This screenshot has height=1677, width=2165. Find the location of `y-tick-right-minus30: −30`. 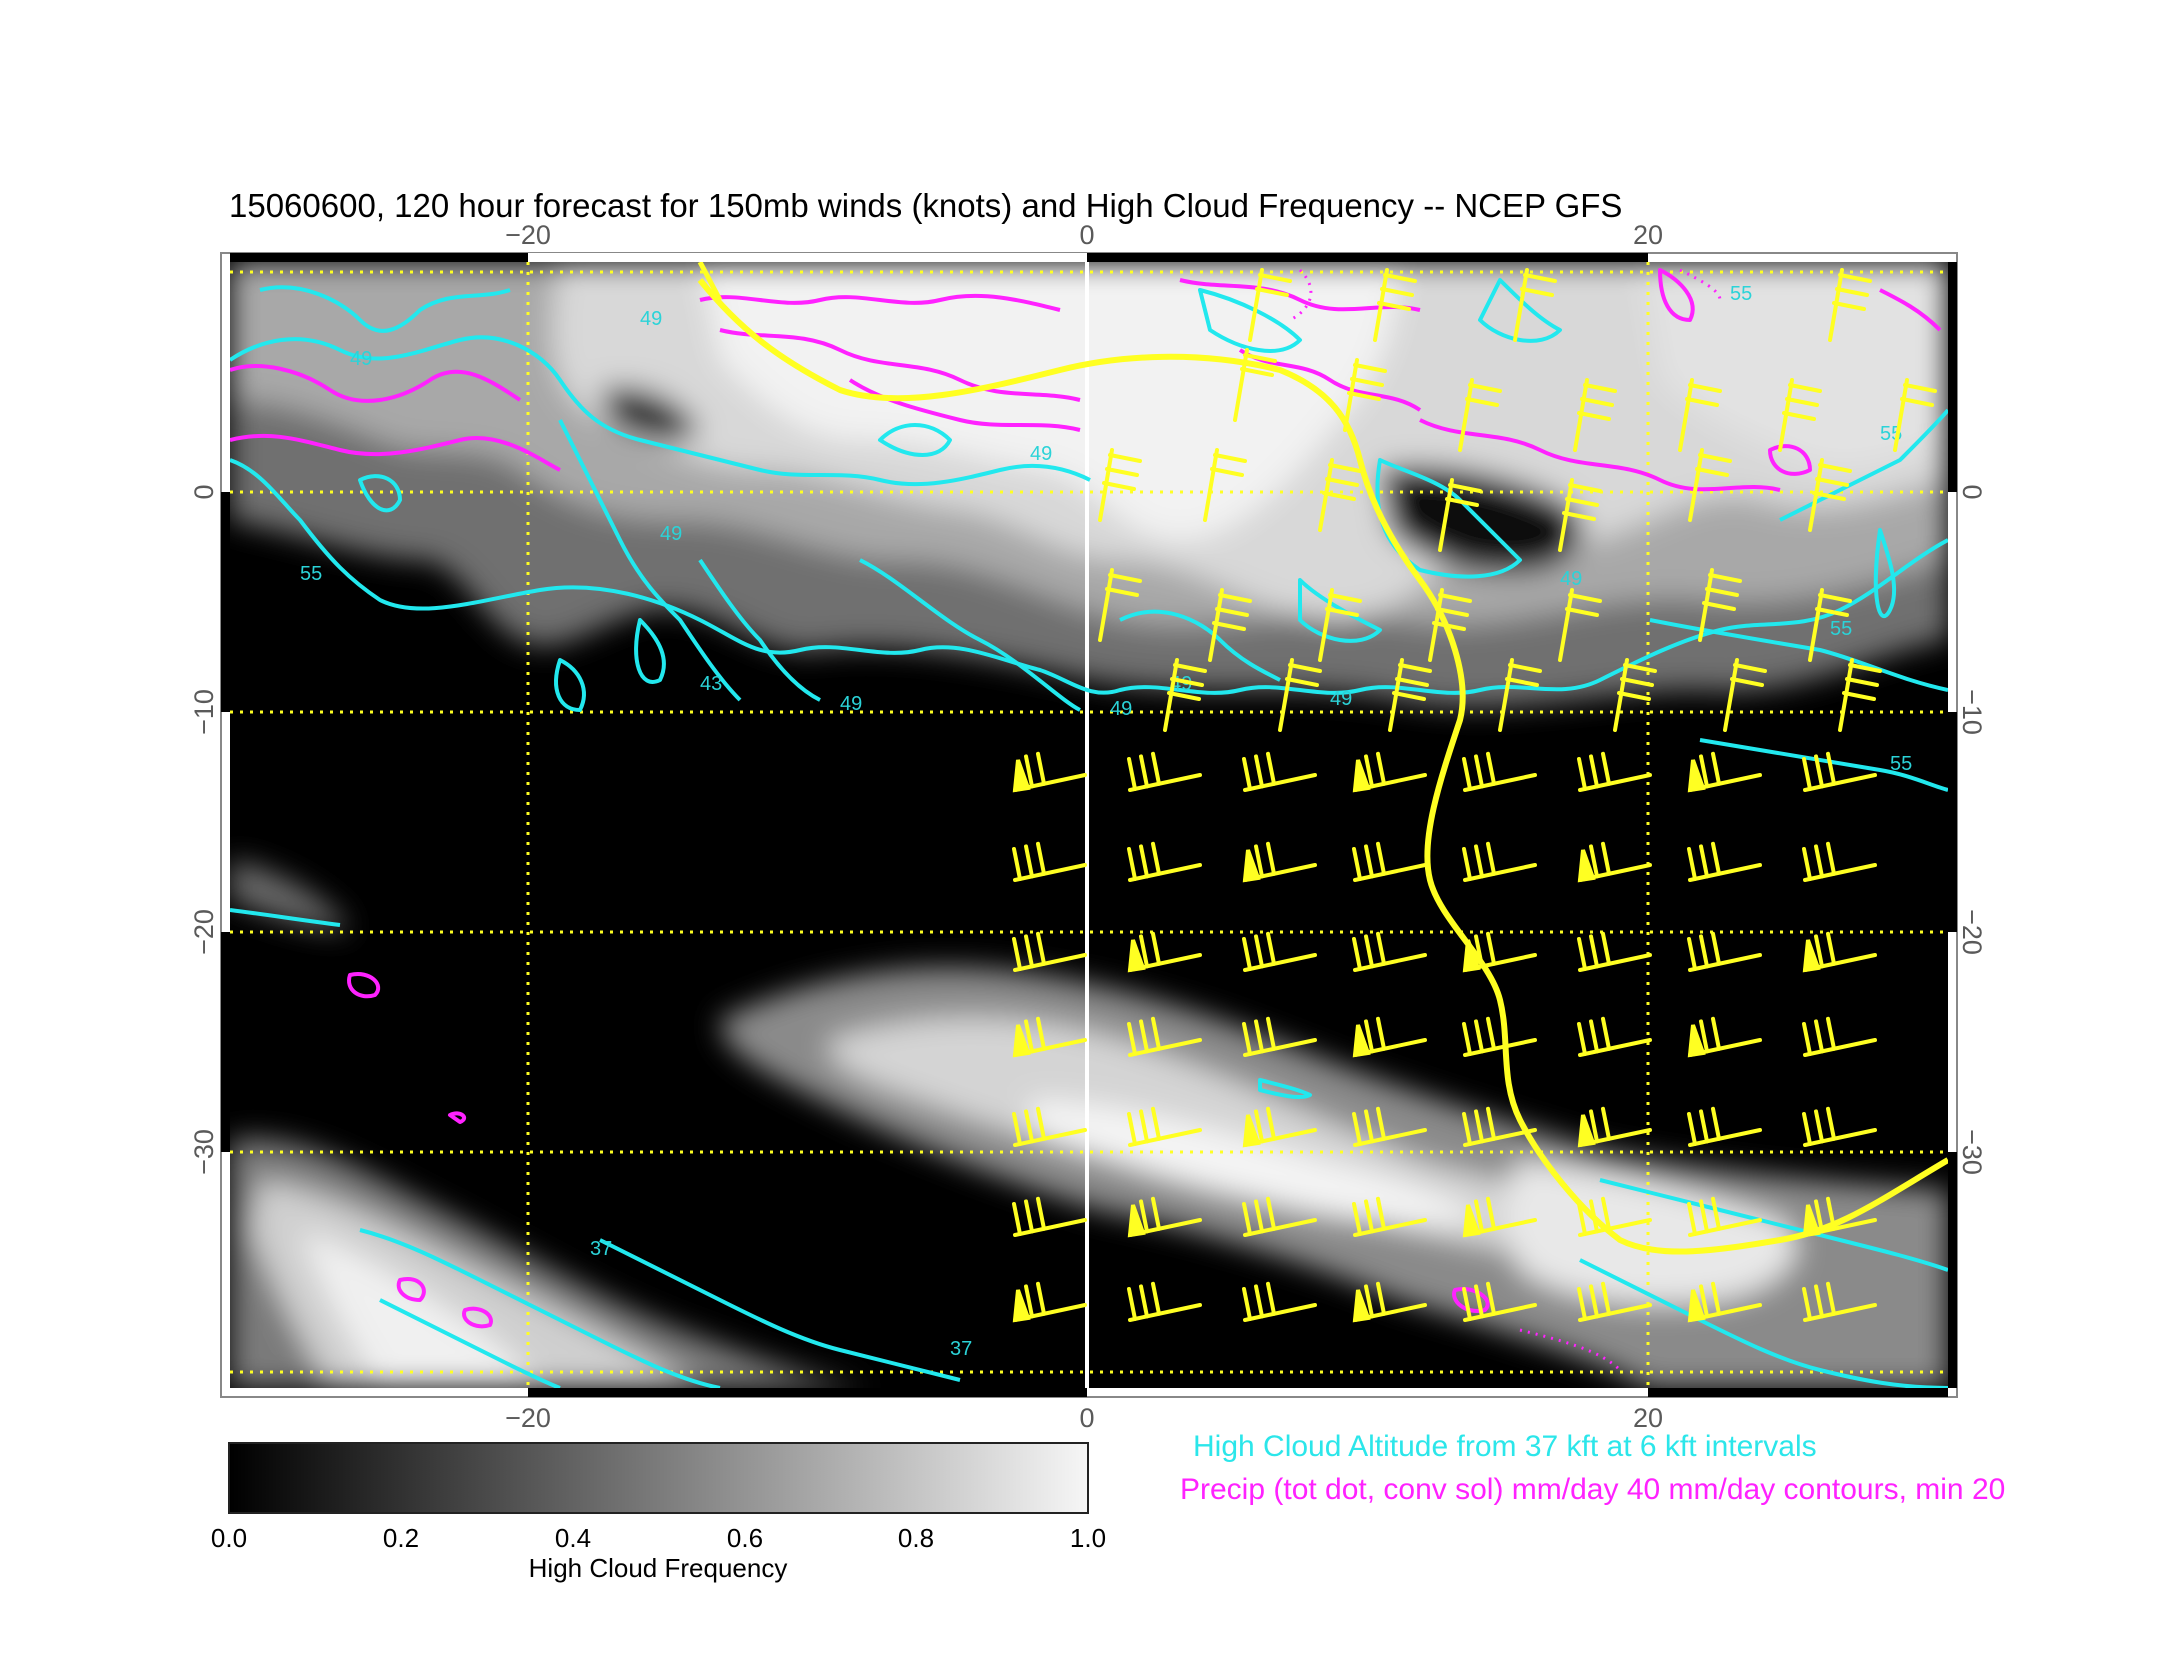

y-tick-right-minus30: −30 is located at coordinates (1972, 1152).